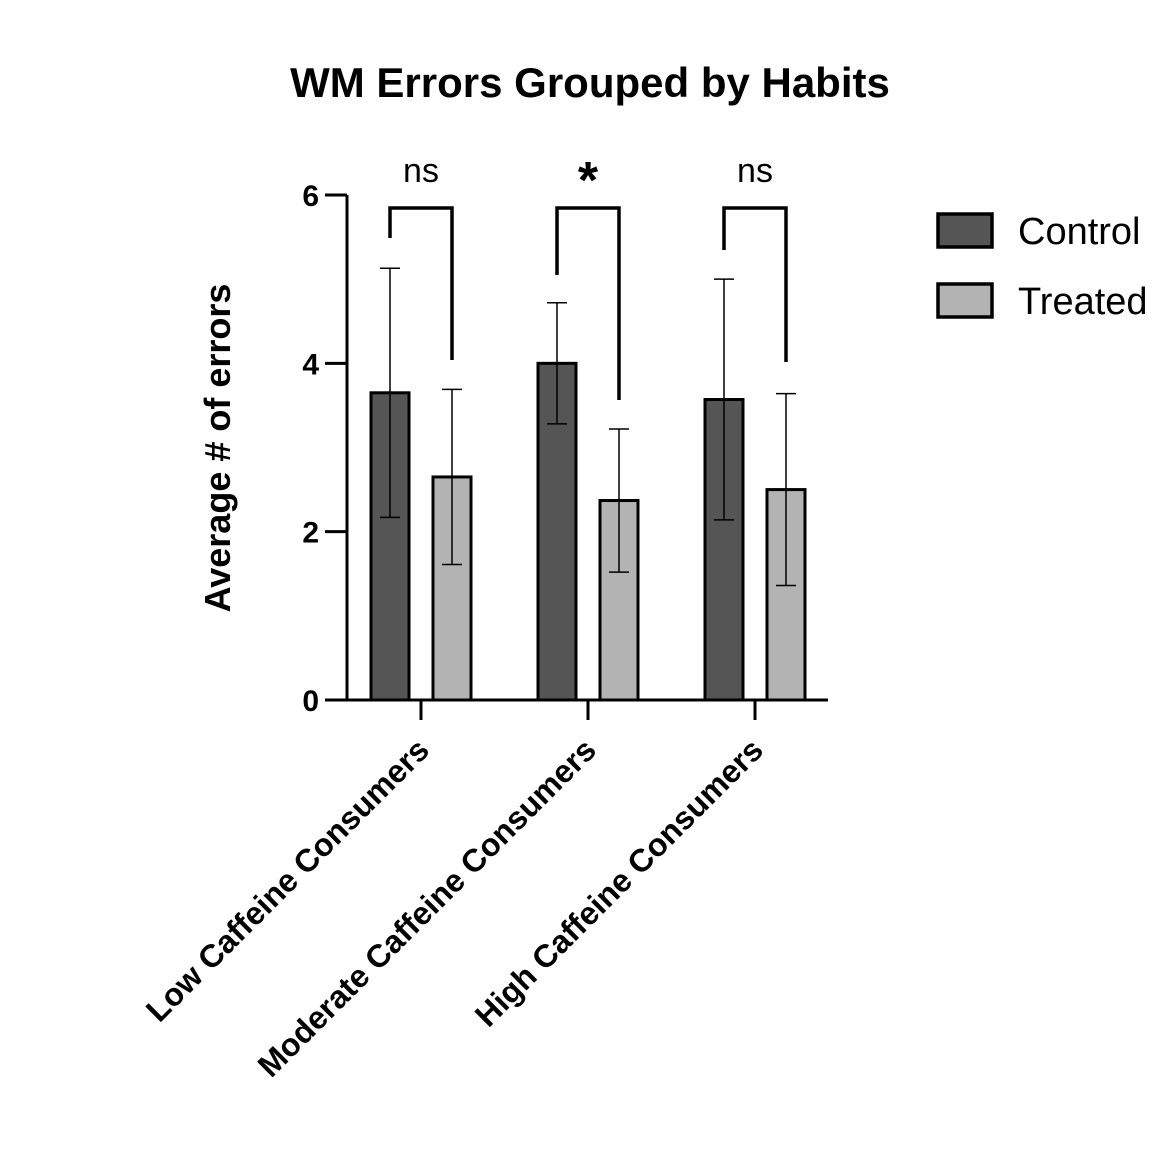 This screenshot has width=1166, height=1166. I want to click on y-tick-label: 4, so click(310, 364).